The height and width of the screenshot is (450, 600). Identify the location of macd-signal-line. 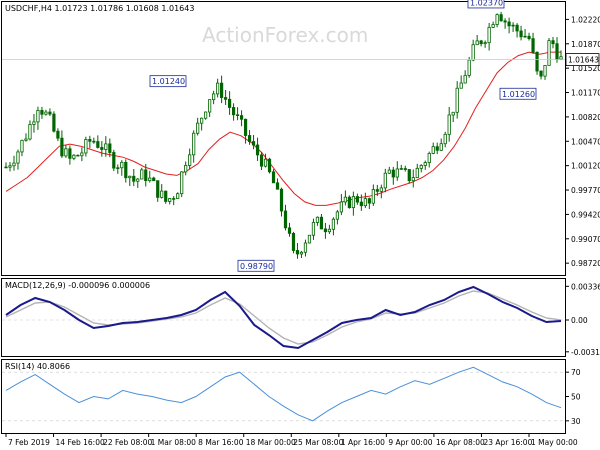
(283, 317).